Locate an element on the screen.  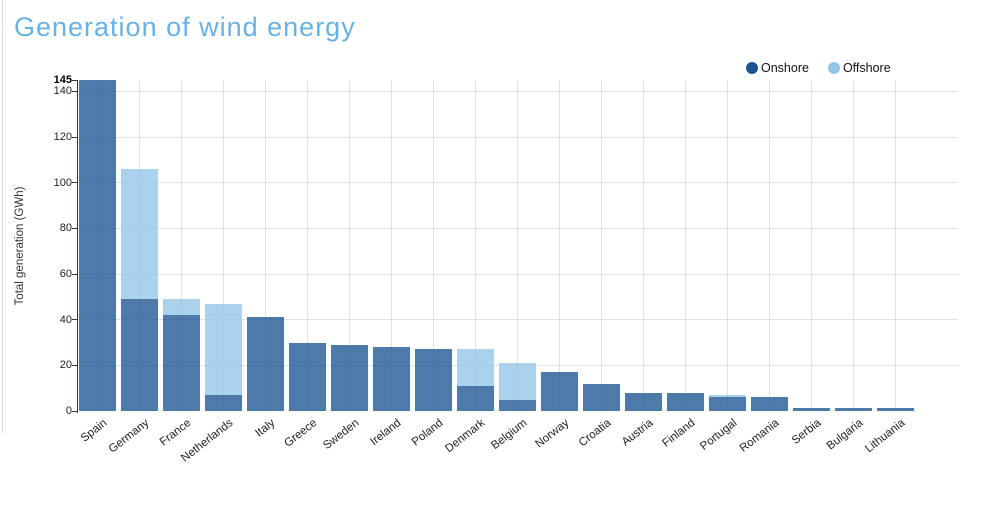
onshore-bar-greece is located at coordinates (307, 376).